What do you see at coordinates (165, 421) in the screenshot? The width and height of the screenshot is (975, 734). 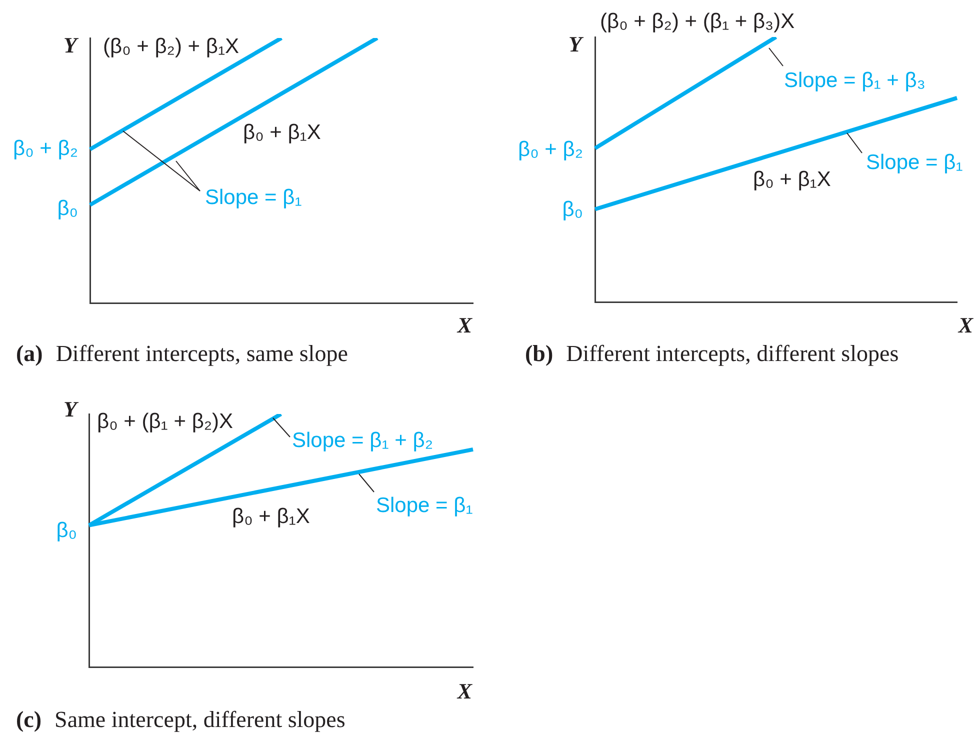 I see `series-label: β₀ + (β₁ + β₂)X` at bounding box center [165, 421].